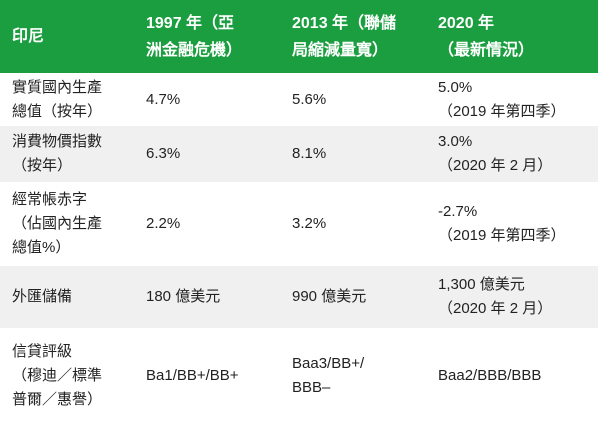 The height and width of the screenshot is (424, 598). What do you see at coordinates (28, 36) in the screenshot?
I see `cell-line: 印尼` at bounding box center [28, 36].